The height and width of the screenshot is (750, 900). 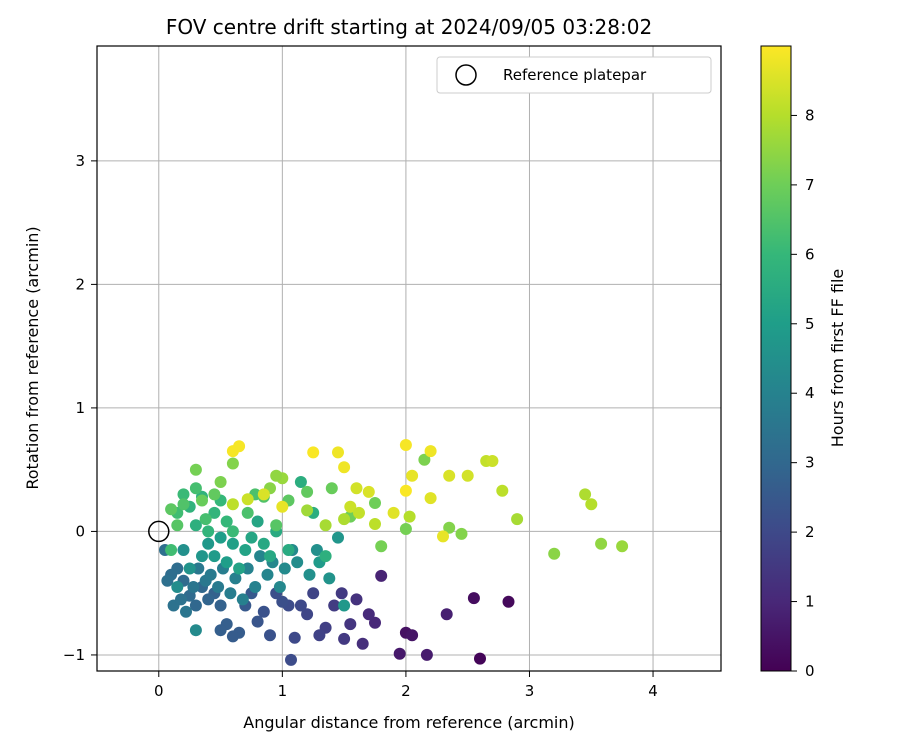 What do you see at coordinates (80, 531) in the screenshot?
I see `y-tick-label: 0` at bounding box center [80, 531].